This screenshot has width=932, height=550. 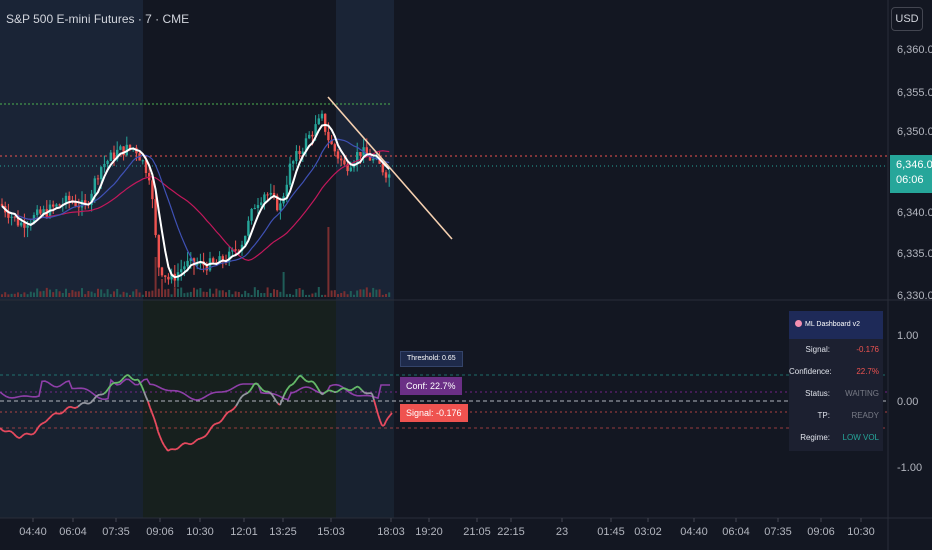 I want to click on ma-slow-line, so click(x=195, y=205).